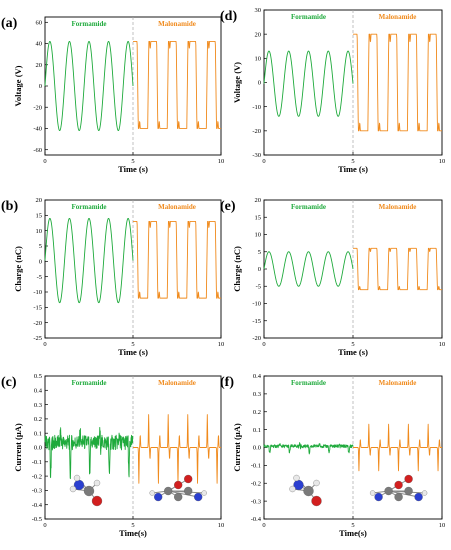  I want to click on panel-letter: (a), so click(9, 23).